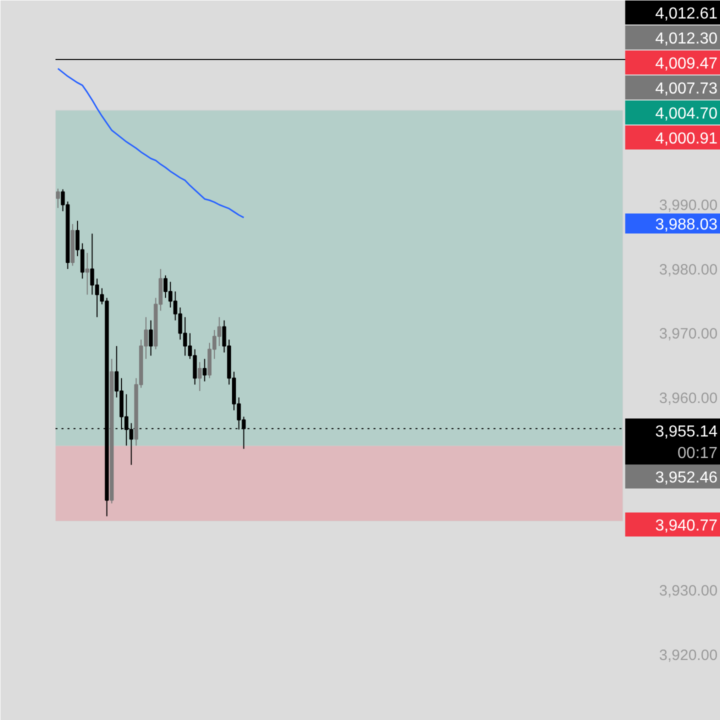 The height and width of the screenshot is (720, 720). Describe the element at coordinates (688, 269) in the screenshot. I see `y-tick-label: 3,980.00` at that location.